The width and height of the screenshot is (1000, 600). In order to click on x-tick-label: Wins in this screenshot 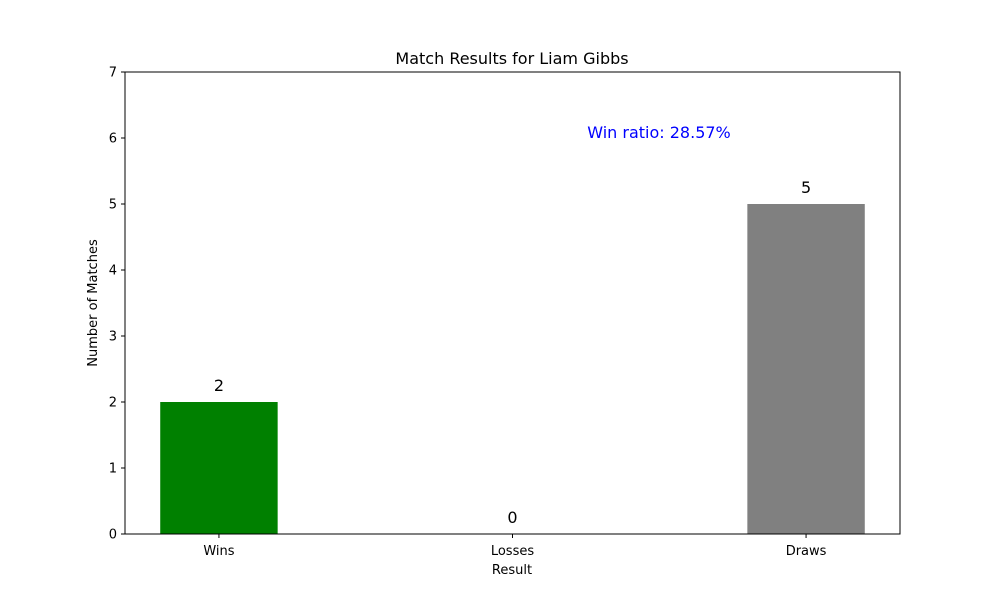, I will do `click(218, 551)`.